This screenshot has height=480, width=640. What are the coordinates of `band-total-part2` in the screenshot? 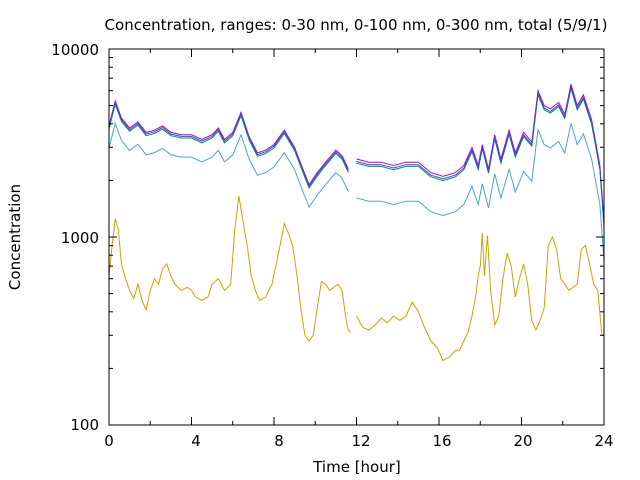 It's located at (480, 153).